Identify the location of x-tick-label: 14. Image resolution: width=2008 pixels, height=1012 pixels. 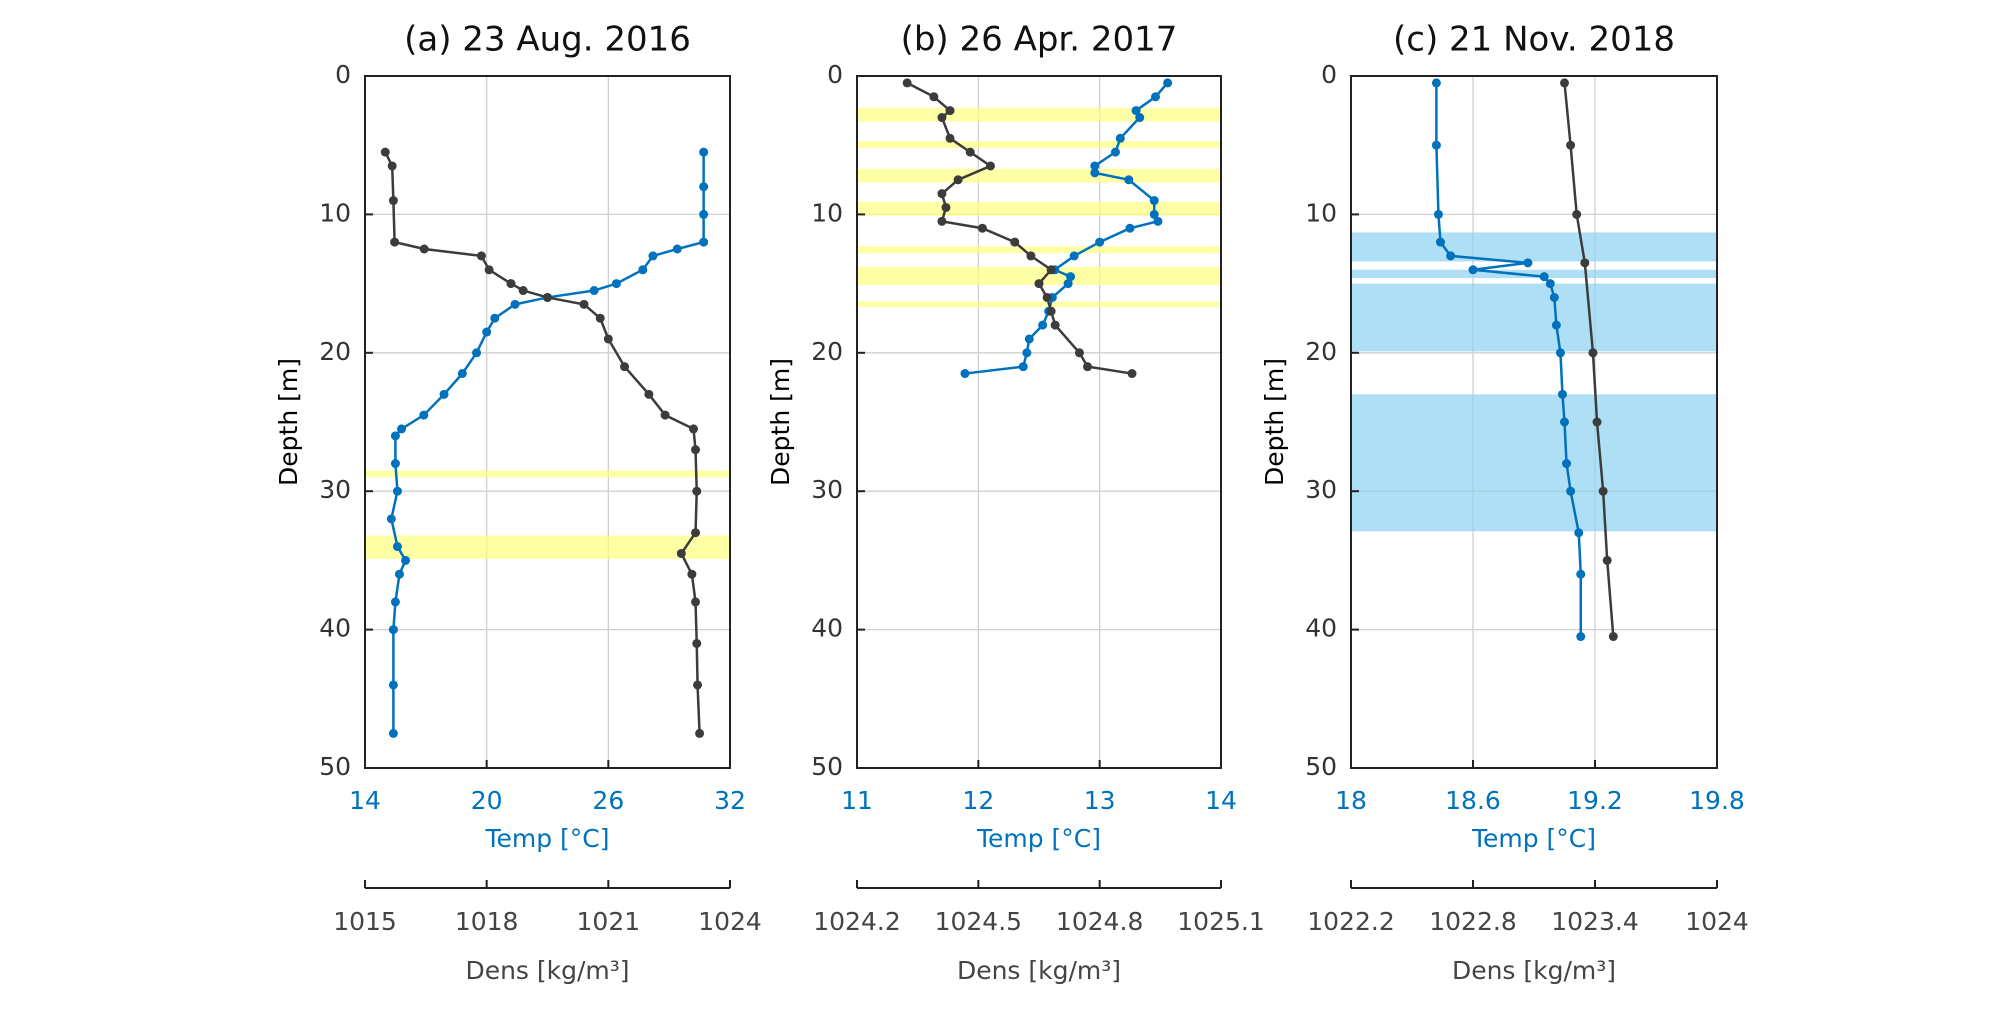
(1221, 800).